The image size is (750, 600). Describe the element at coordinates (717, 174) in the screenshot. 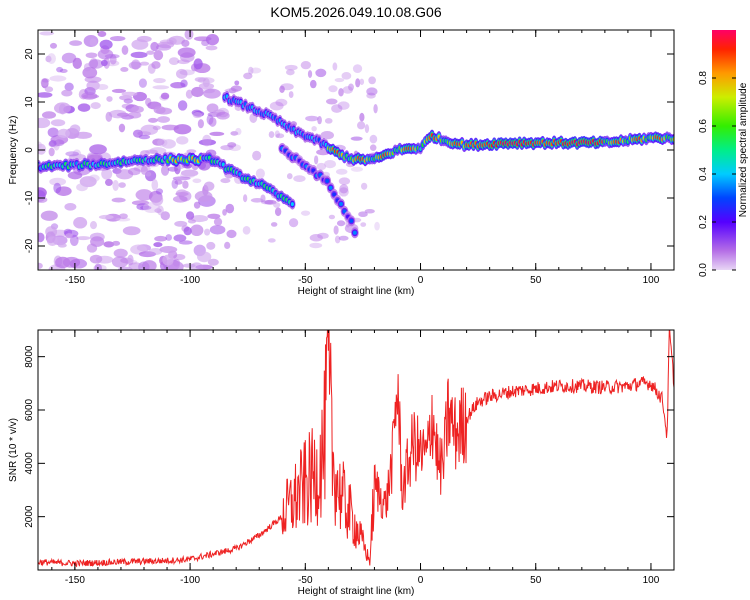

I see `colorbar-ticks: 0.0 0.2 0.4 0.6 0.8` at that location.